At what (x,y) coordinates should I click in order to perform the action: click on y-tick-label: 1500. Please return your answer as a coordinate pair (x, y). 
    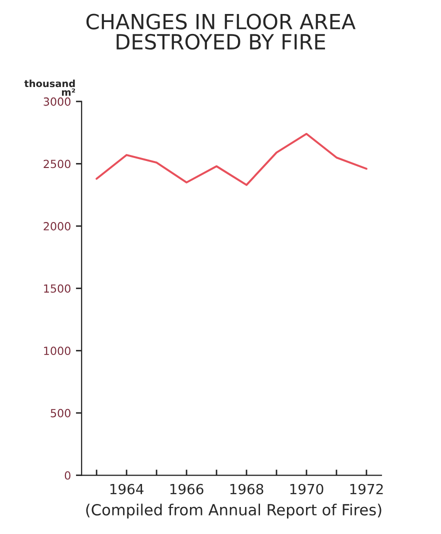
    Looking at the image, I should click on (57, 288).